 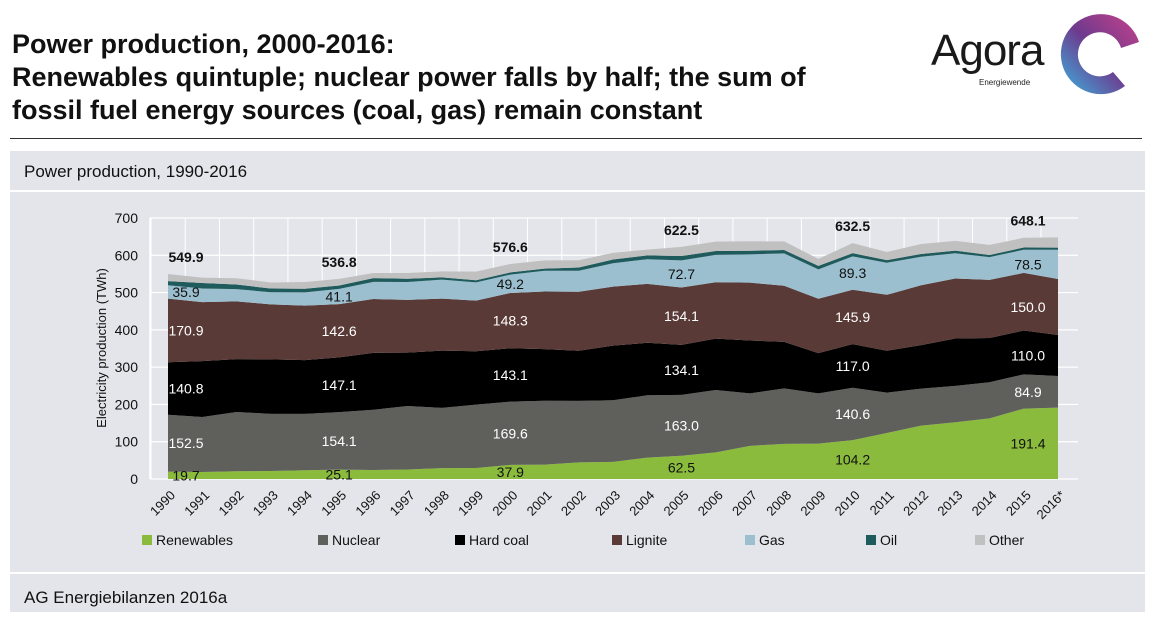 I want to click on data-label-nuclear: 84.9, so click(x=1027, y=392).